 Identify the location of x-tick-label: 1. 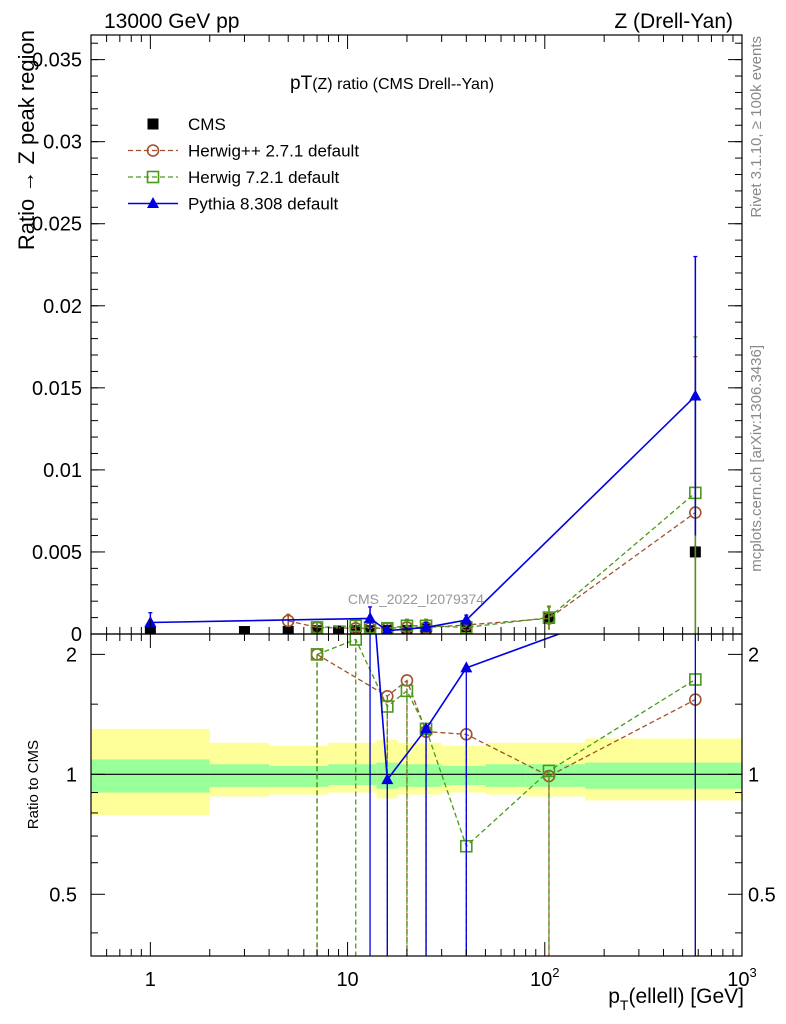
(150, 980).